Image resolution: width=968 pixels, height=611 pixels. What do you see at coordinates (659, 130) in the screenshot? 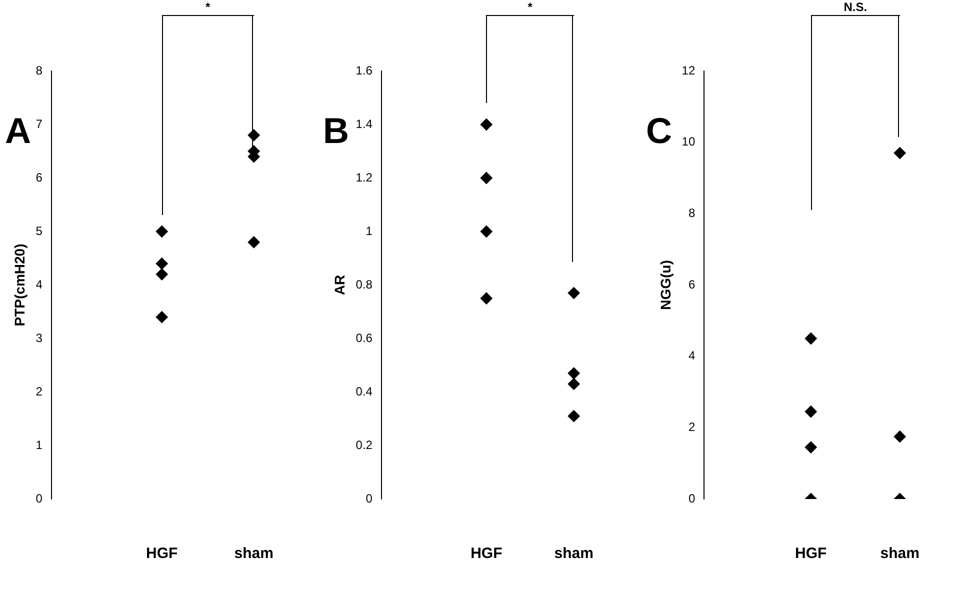
I see `text: C` at bounding box center [659, 130].